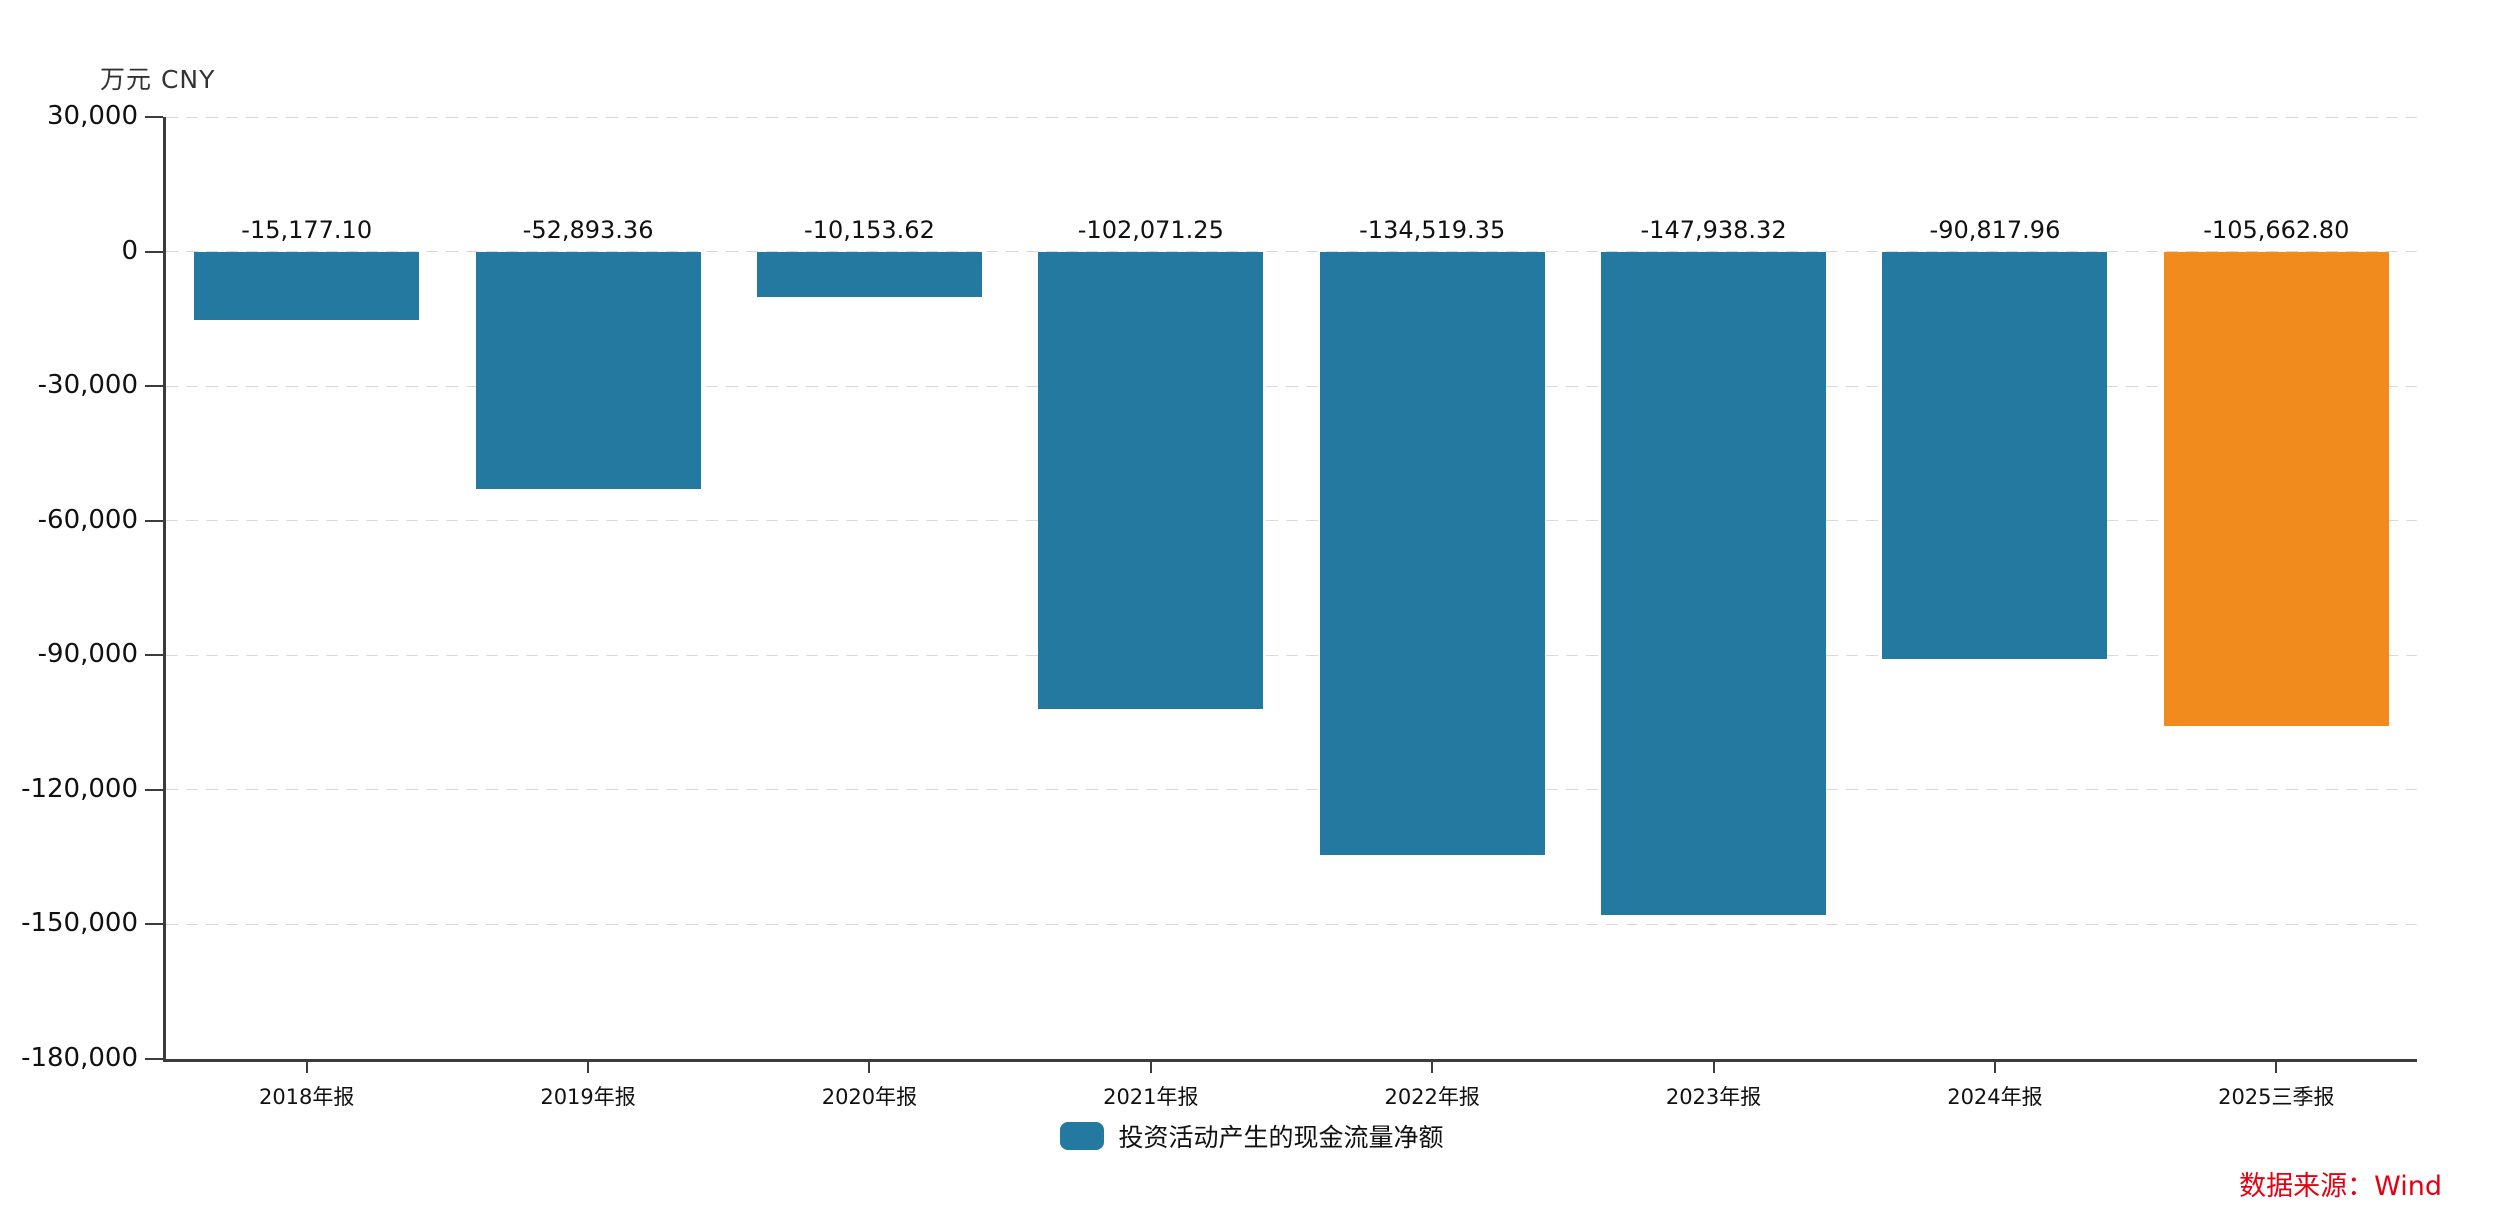  Describe the element at coordinates (164, 588) in the screenshot. I see `y-axis-line` at that location.